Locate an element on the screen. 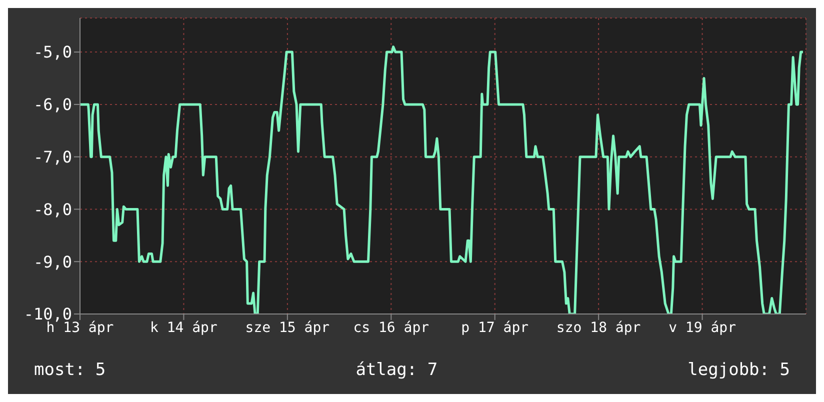  text: legjobb: 5 is located at coordinates (739, 370).